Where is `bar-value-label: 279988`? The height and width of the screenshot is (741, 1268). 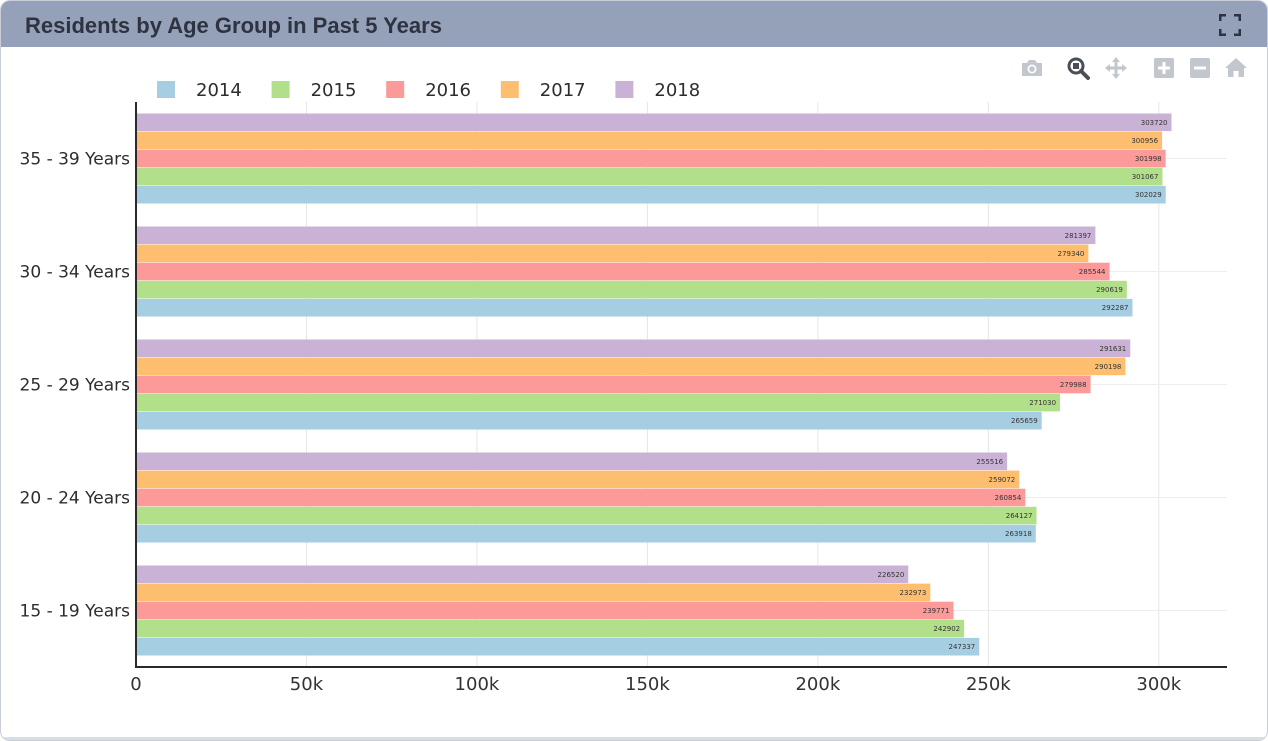
bar-value-label: 279988 is located at coordinates (1073, 385).